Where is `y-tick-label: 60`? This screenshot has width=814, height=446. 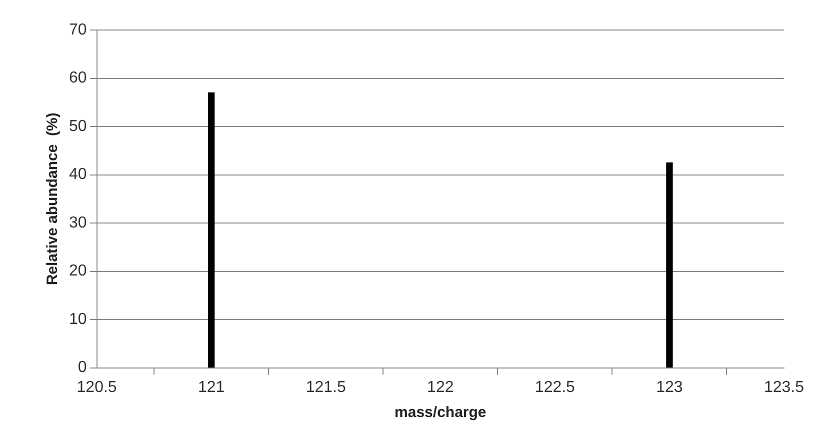
y-tick-label: 60 is located at coordinates (78, 78).